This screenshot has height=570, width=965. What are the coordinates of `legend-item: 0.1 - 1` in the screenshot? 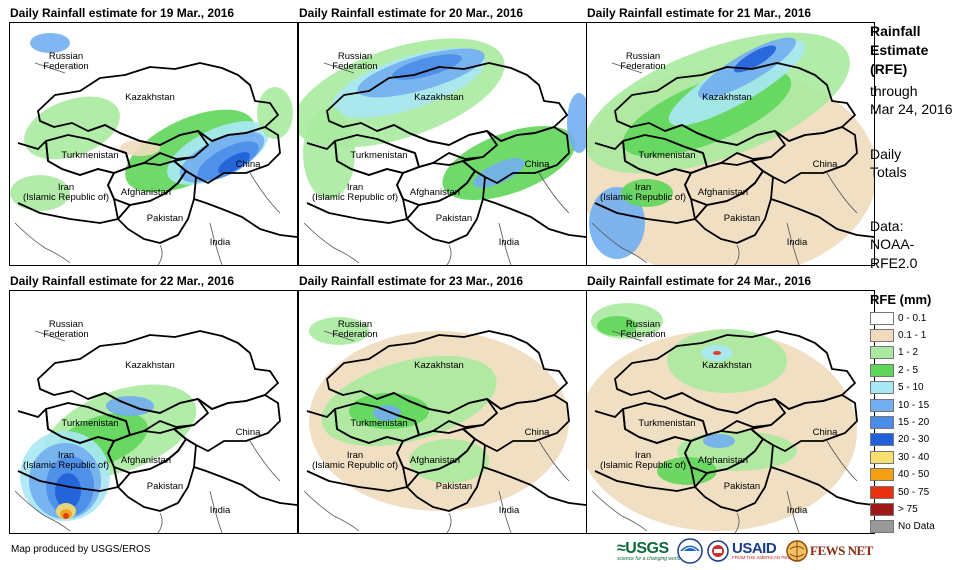 It's located at (898, 335).